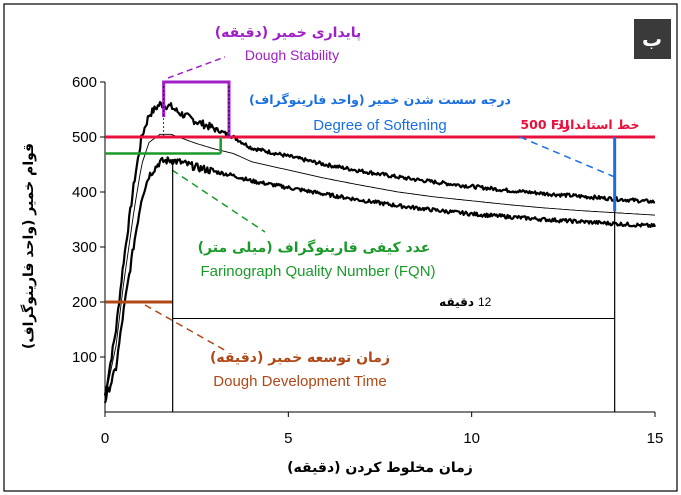 This screenshot has height=495, width=681. Describe the element at coordinates (471, 438) in the screenshot. I see `x-tick-label: 10` at that location.